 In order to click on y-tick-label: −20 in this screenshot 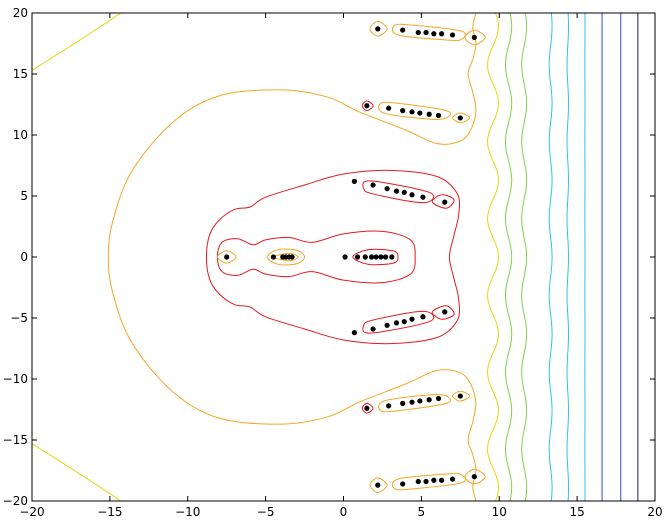, I will do `click(15, 501)`.